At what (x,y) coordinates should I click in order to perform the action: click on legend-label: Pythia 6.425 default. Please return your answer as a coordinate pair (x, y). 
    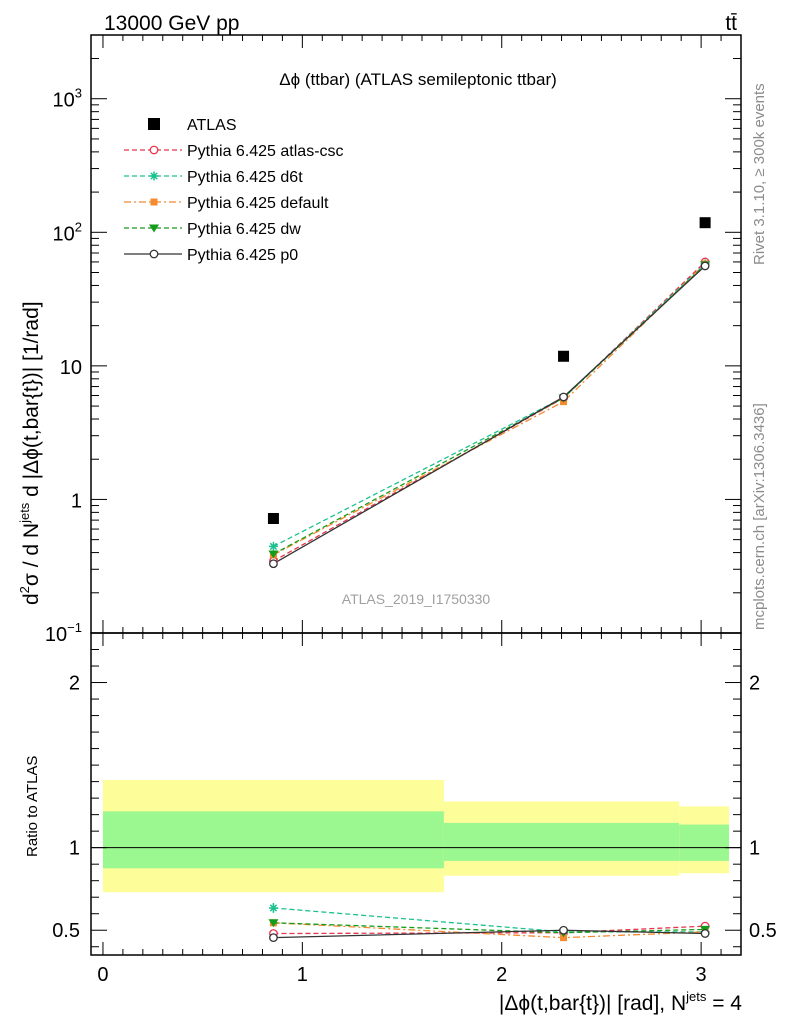
    Looking at the image, I should click on (258, 203).